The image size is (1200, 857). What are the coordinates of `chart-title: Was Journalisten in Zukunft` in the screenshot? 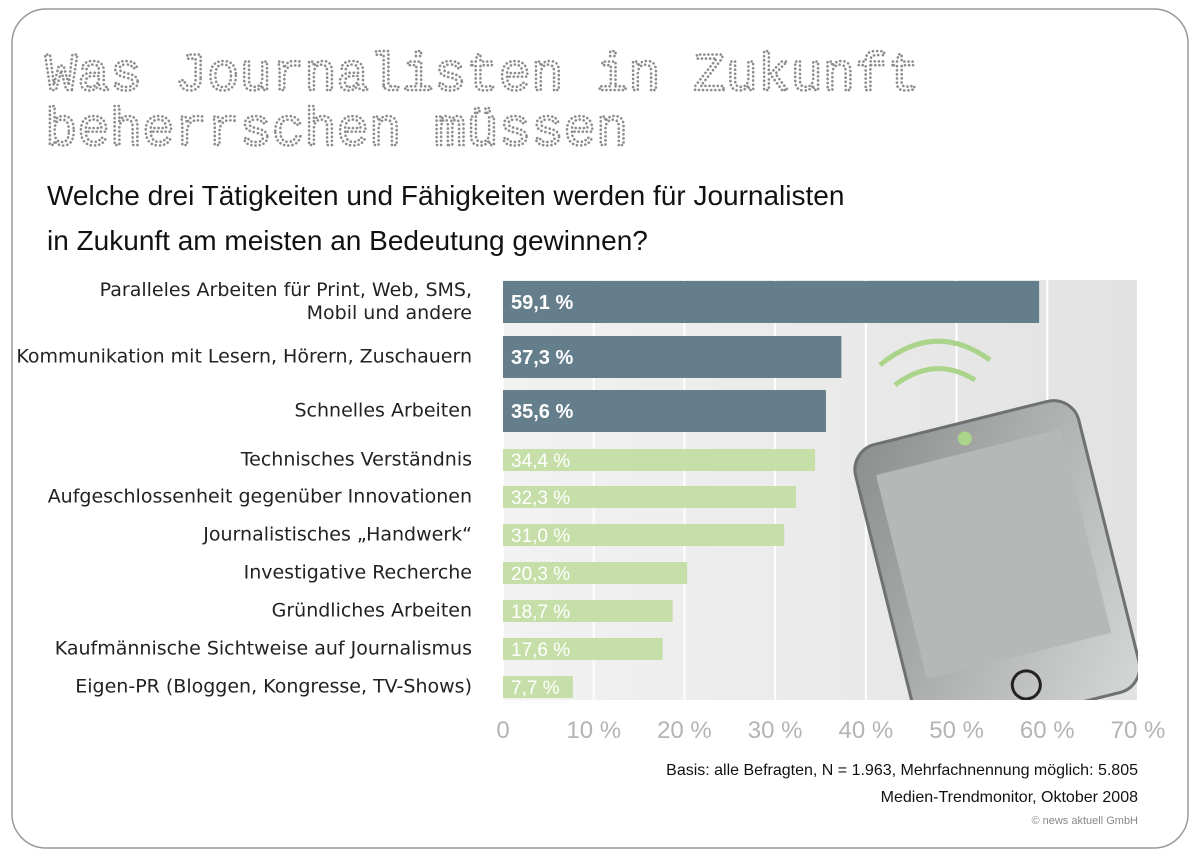 It's located at (482, 76).